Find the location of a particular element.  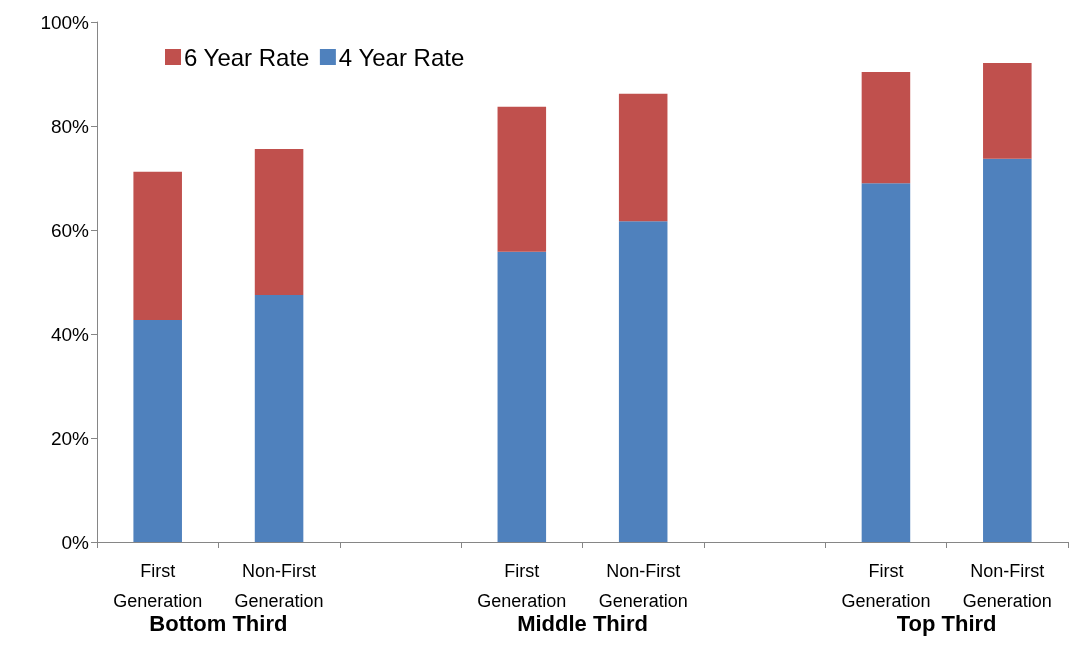

y-tick-label: 20% is located at coordinates (70, 438).